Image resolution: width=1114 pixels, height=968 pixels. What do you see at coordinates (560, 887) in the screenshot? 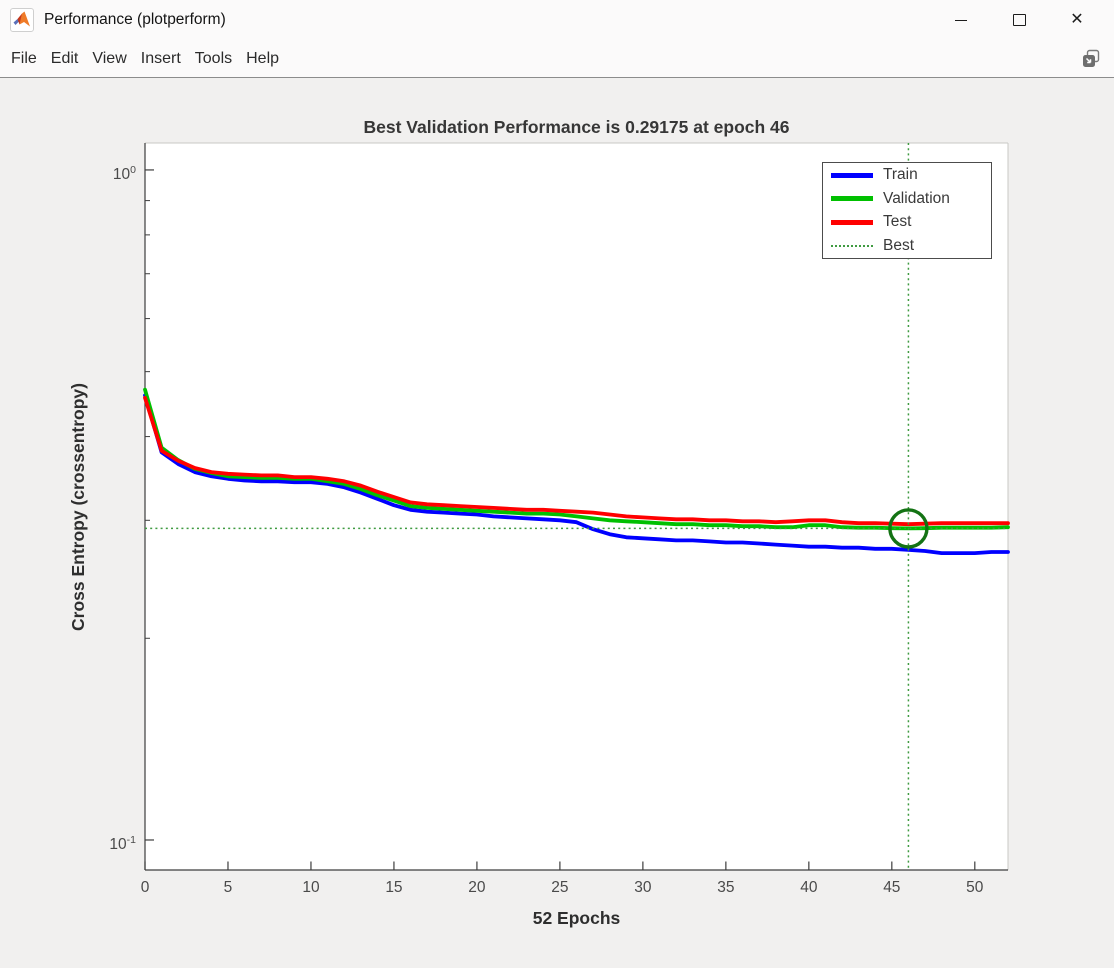
I see `x-tick-label: 25` at bounding box center [560, 887].